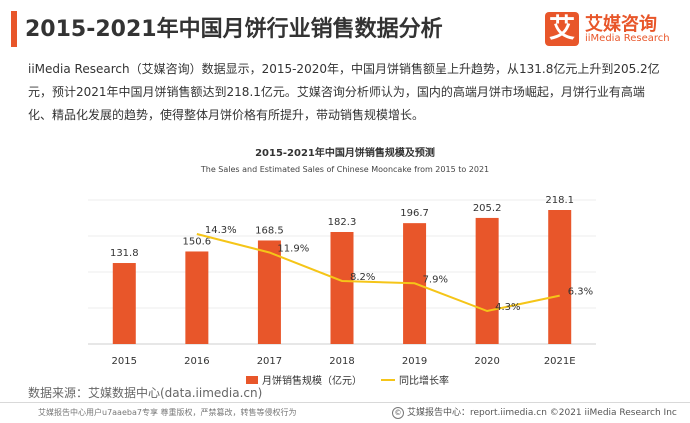  What do you see at coordinates (560, 361) in the screenshot?
I see `x-tick-2021E: 2021E` at bounding box center [560, 361].